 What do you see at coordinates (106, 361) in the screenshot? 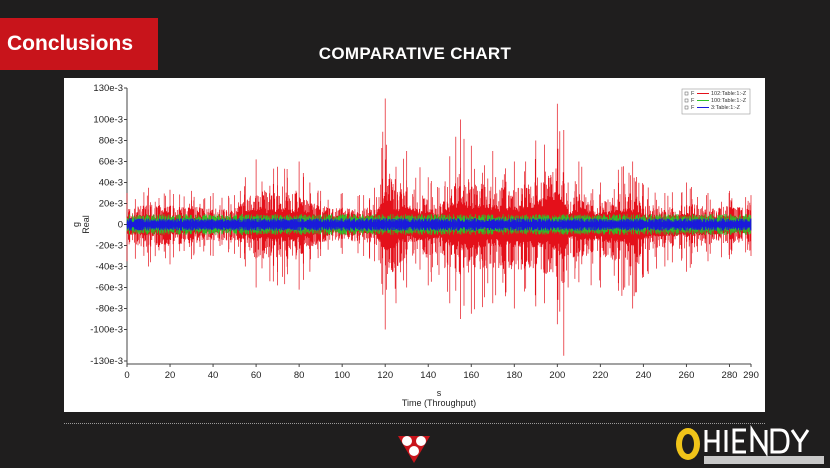
I see `y-tick-label: -130e-3` at bounding box center [106, 361].